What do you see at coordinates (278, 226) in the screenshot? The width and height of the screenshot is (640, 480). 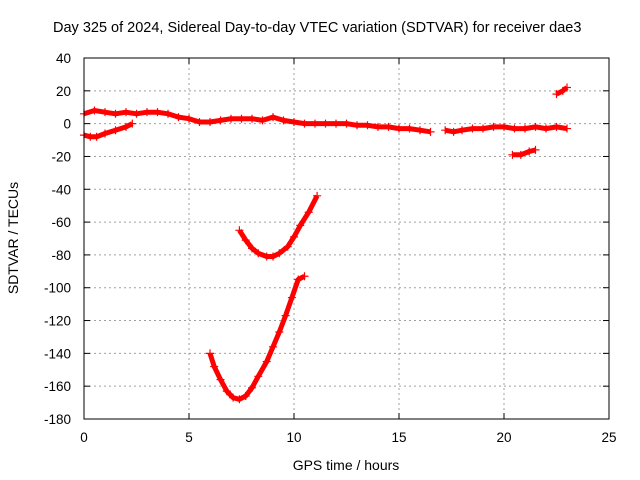 I see `series-arc-mid` at bounding box center [278, 226].